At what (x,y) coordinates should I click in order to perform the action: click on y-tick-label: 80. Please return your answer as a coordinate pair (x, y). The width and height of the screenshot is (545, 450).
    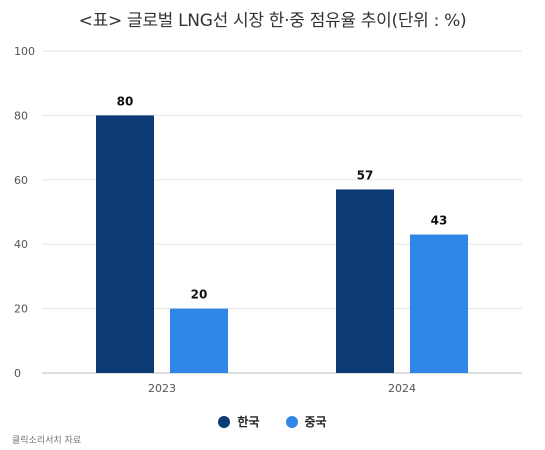
    Looking at the image, I should click on (21, 115).